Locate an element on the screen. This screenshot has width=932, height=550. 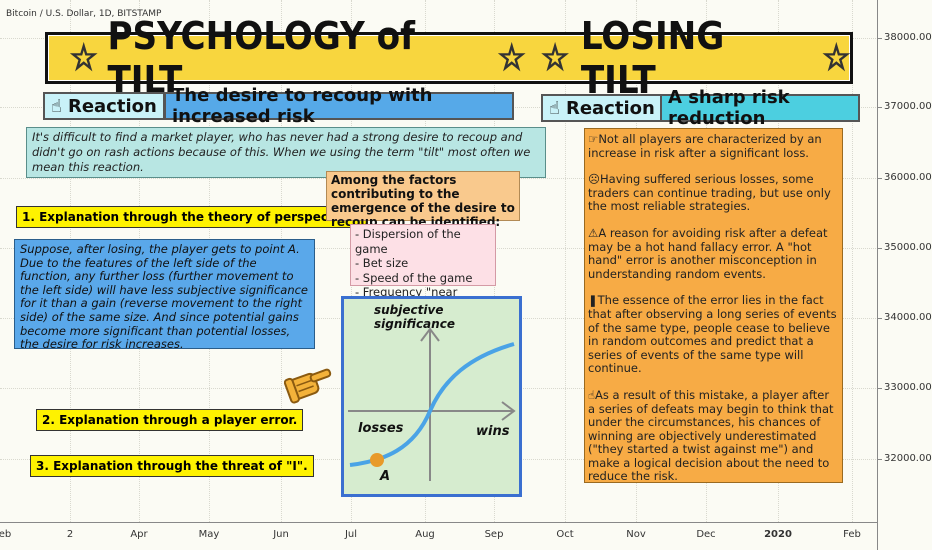
sad-face-icon: ☹ is located at coordinates (594, 179).